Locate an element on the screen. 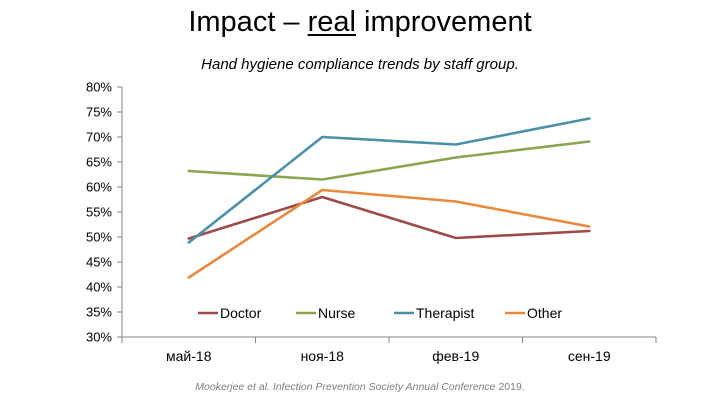 The width and height of the screenshot is (720, 405). y-tick-label: 80% is located at coordinates (99, 87).